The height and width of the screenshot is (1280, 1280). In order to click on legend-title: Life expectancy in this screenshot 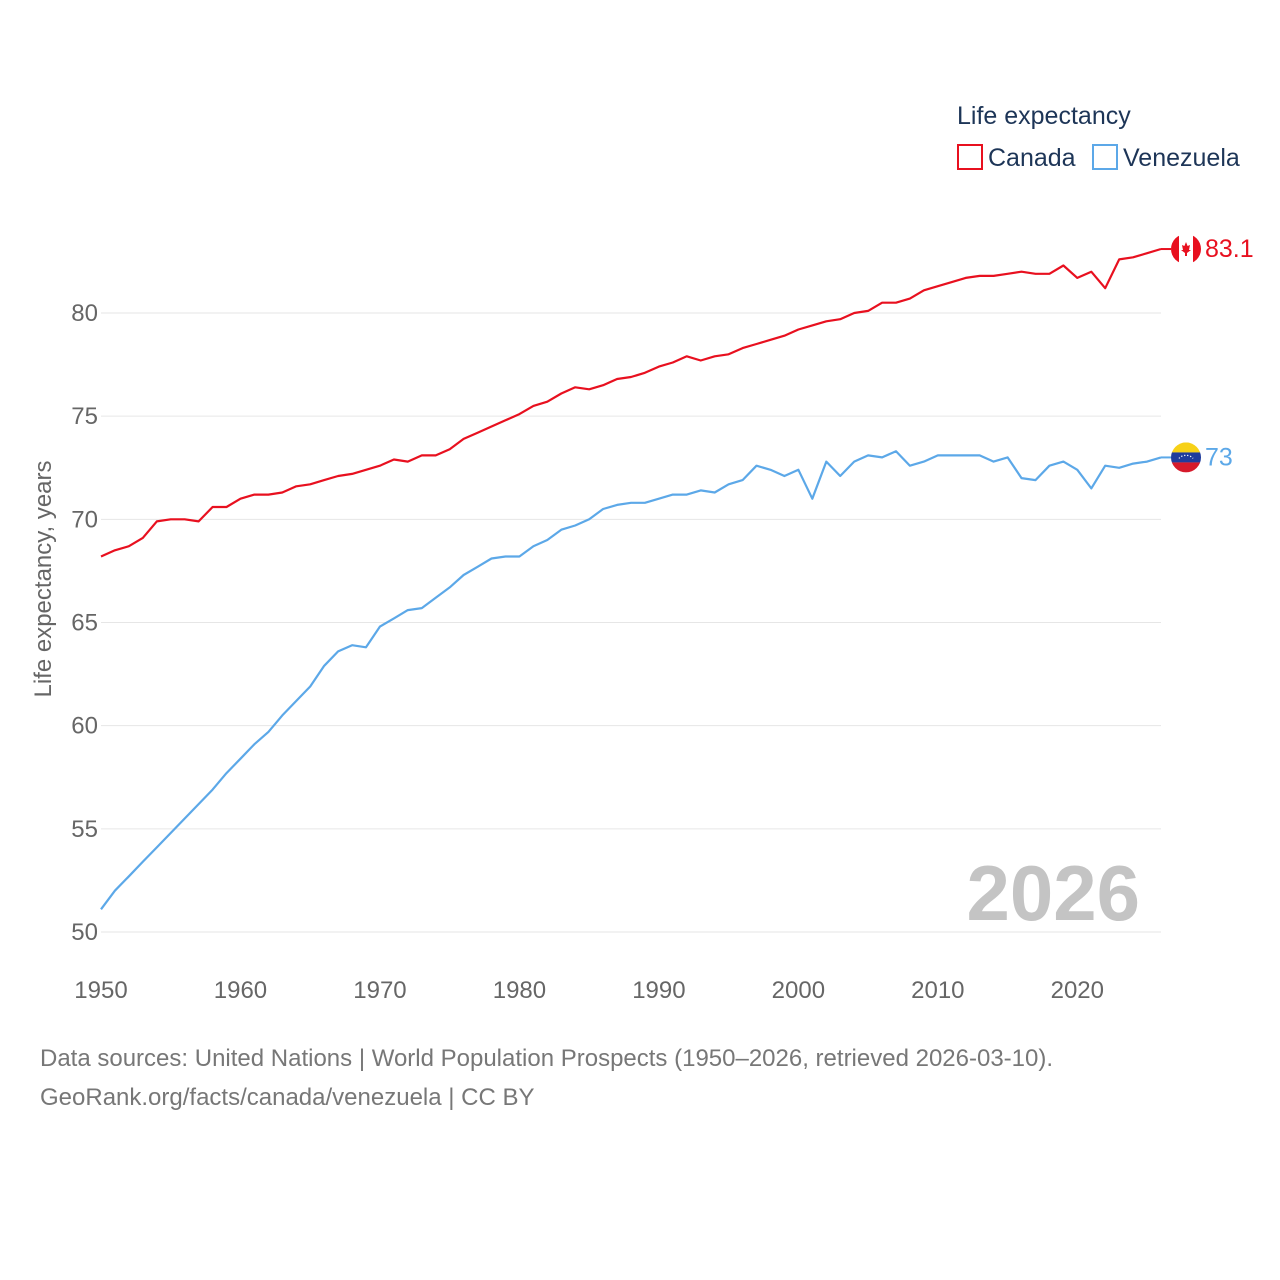, I will do `click(1044, 116)`.